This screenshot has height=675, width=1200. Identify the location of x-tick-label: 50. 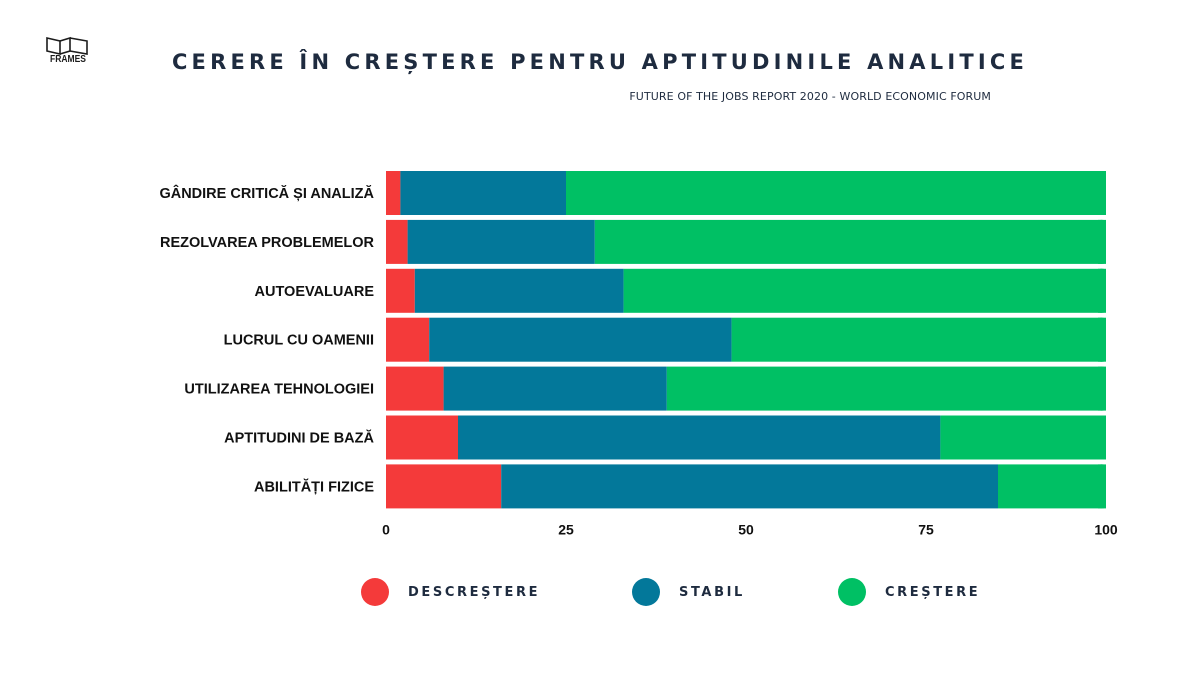
(746, 529).